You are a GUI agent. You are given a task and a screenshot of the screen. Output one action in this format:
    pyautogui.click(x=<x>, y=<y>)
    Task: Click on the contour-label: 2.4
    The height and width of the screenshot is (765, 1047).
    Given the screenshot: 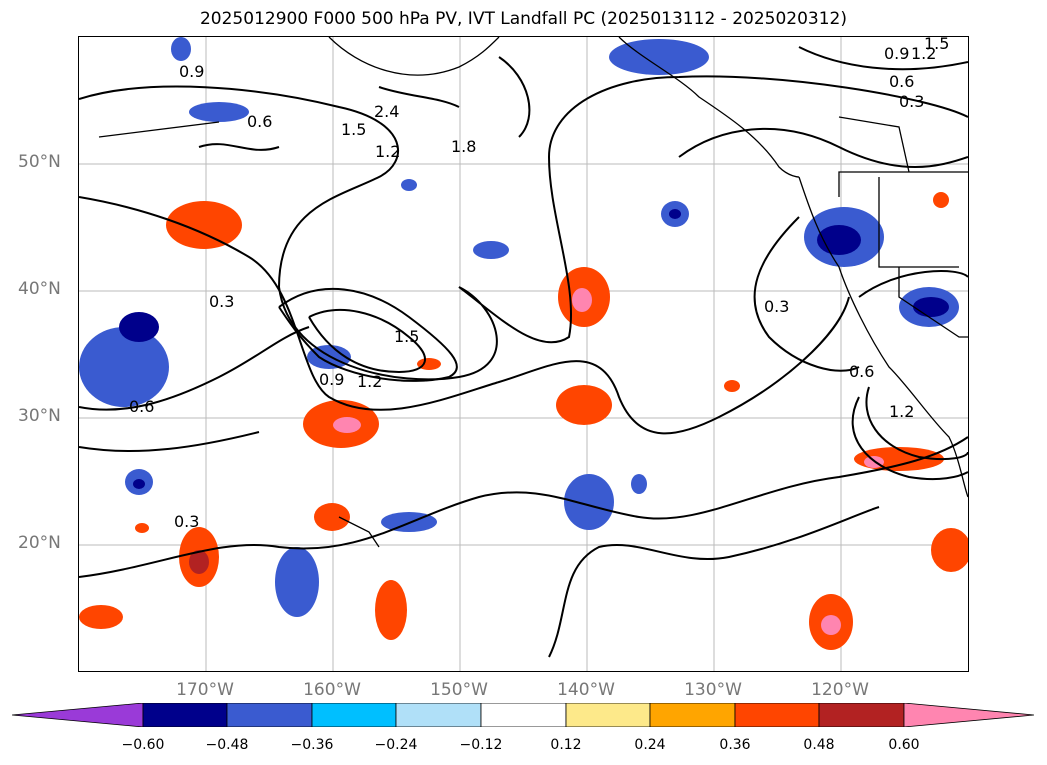 What is the action you would take?
    pyautogui.click(x=386, y=111)
    